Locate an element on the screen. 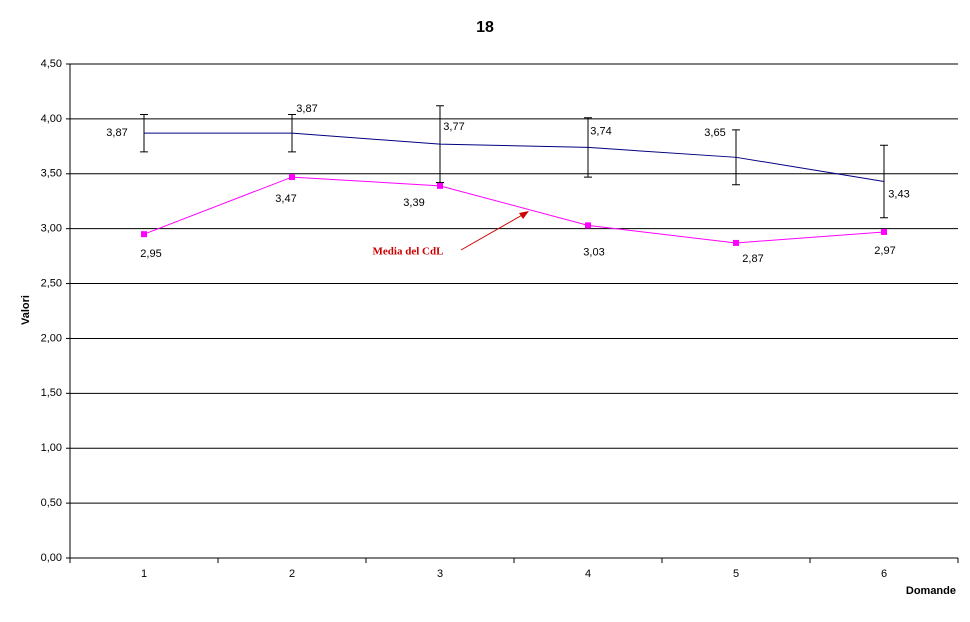  y-tick-label: 3,50 is located at coordinates (51, 174).